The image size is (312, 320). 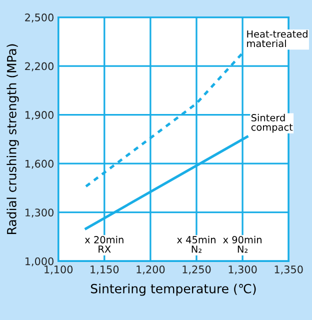 I want to click on y-tick-label: 2,500, so click(x=39, y=18).